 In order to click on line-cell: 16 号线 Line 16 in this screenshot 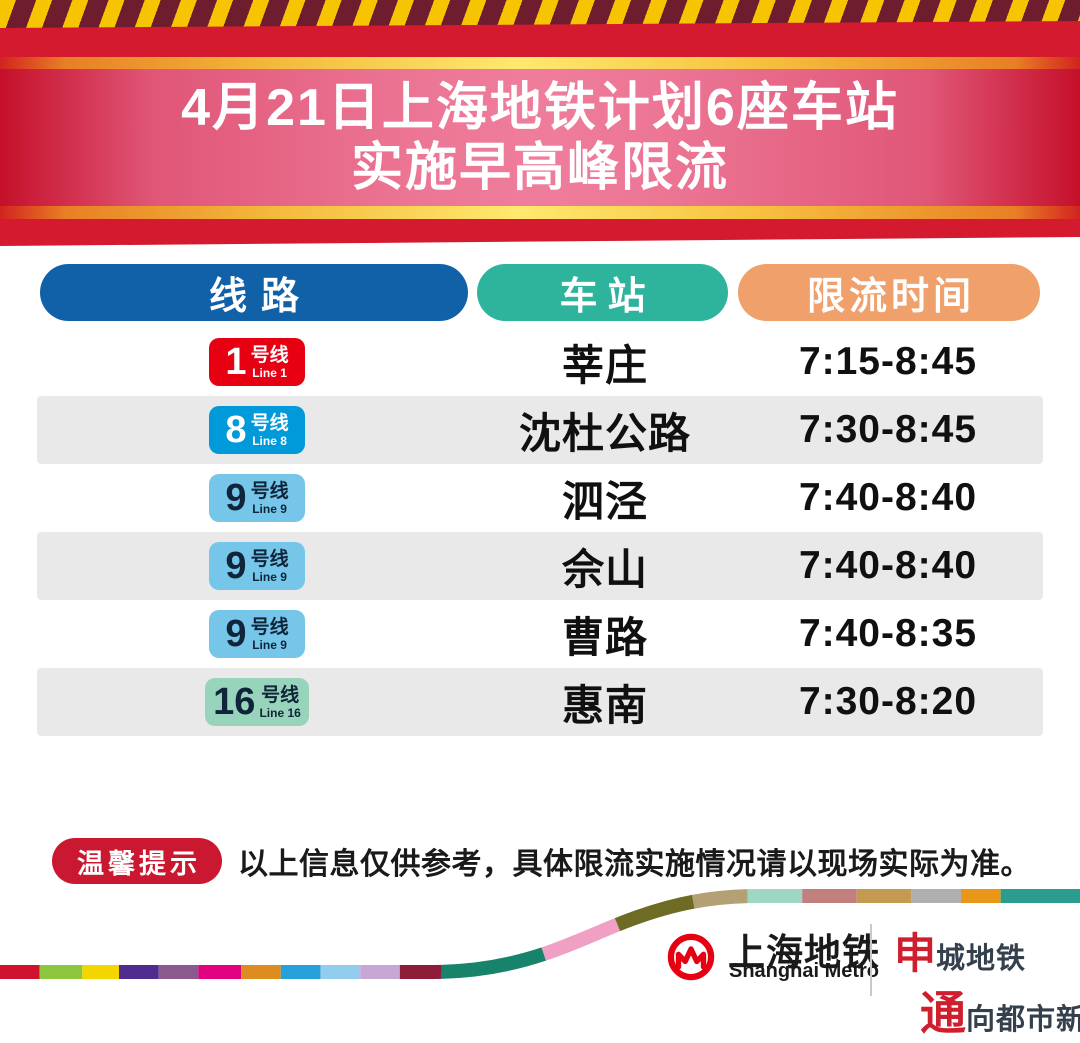, I will do `click(257, 702)`.